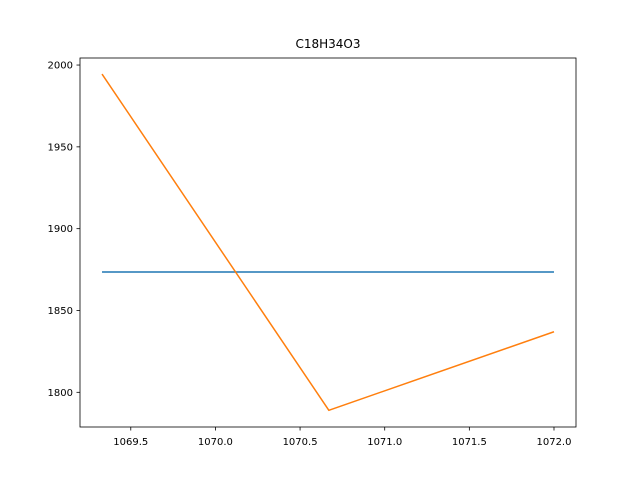  What do you see at coordinates (60, 147) in the screenshot?
I see `y-tick-label: 1950` at bounding box center [60, 147].